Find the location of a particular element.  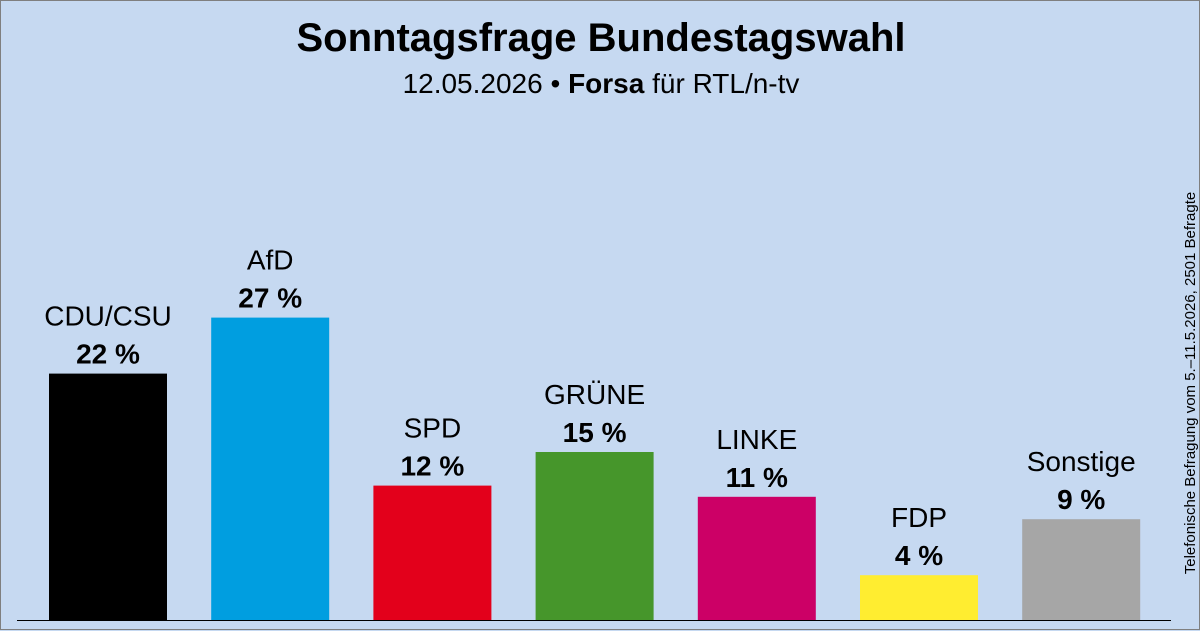

value-label-sonstige: 9 % is located at coordinates (1081, 499).